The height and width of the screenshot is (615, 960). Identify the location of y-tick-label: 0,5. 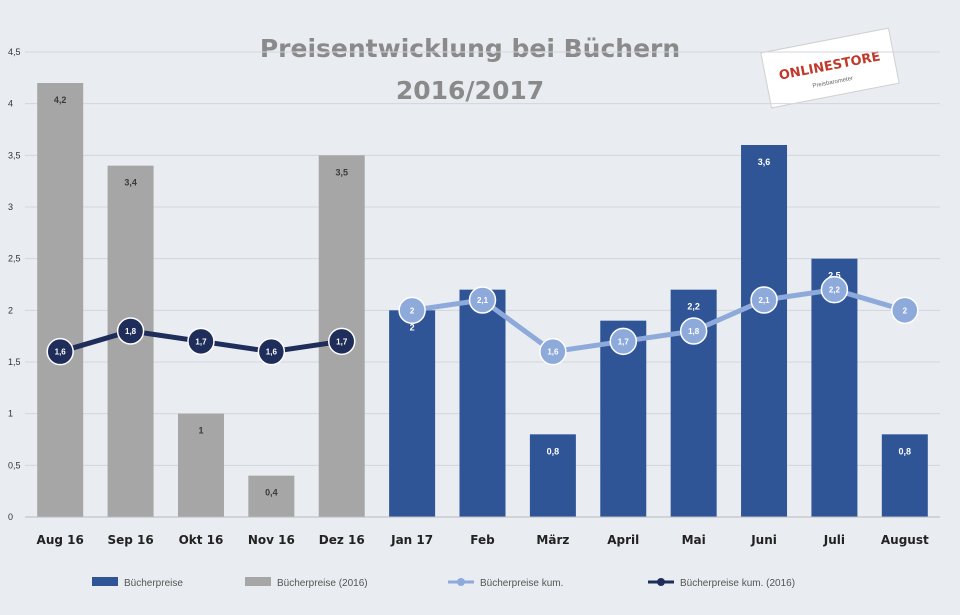
(14, 465).